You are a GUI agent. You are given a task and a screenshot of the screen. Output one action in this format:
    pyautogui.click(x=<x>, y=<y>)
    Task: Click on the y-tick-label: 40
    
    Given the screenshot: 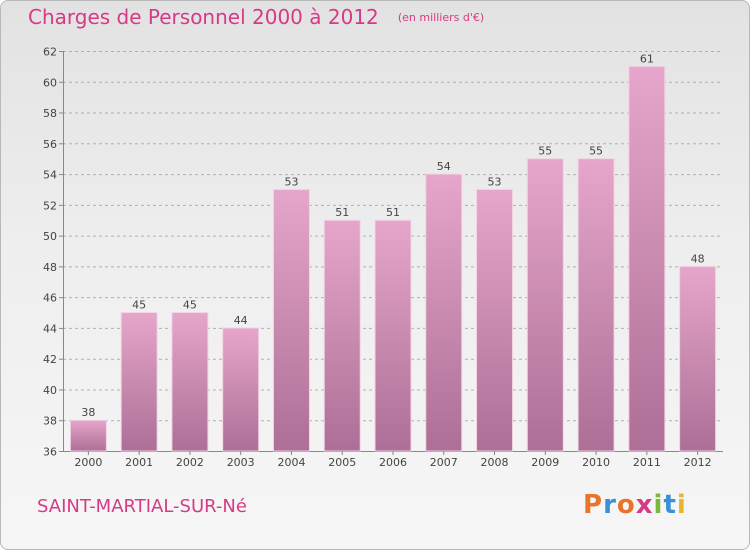 What is the action you would take?
    pyautogui.click(x=50, y=390)
    